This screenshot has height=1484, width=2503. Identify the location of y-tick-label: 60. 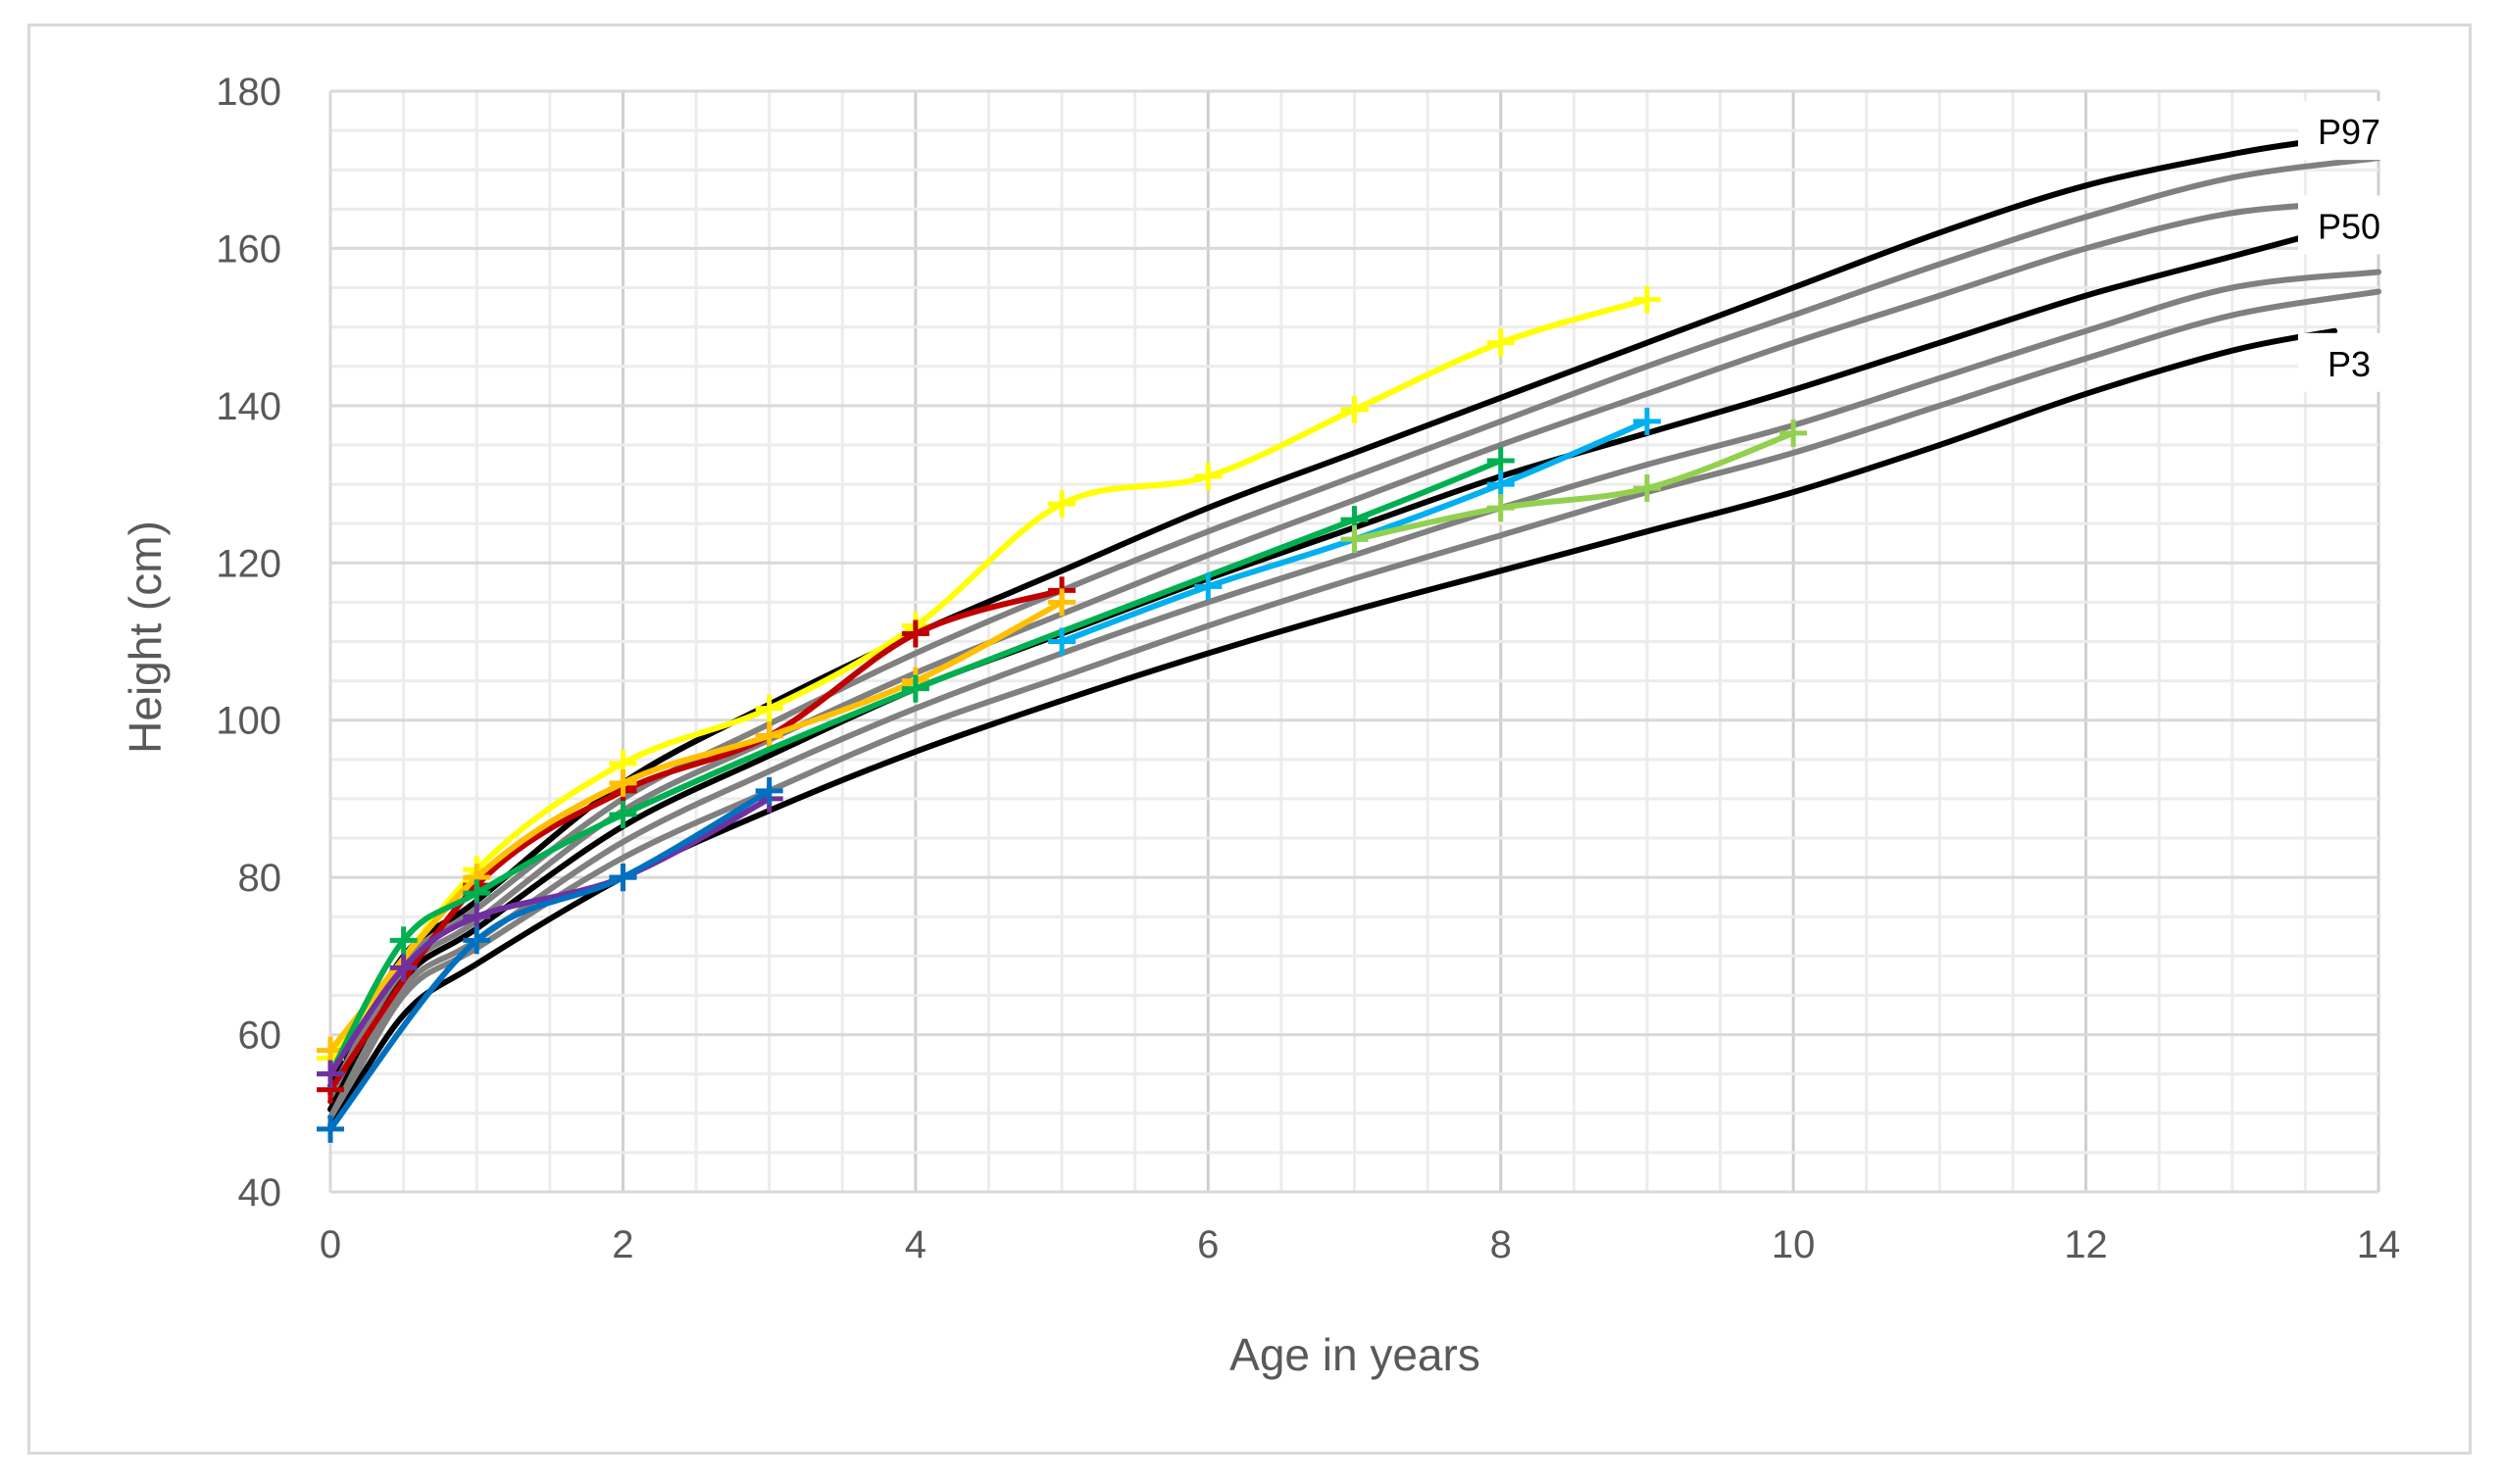
(260, 1036).